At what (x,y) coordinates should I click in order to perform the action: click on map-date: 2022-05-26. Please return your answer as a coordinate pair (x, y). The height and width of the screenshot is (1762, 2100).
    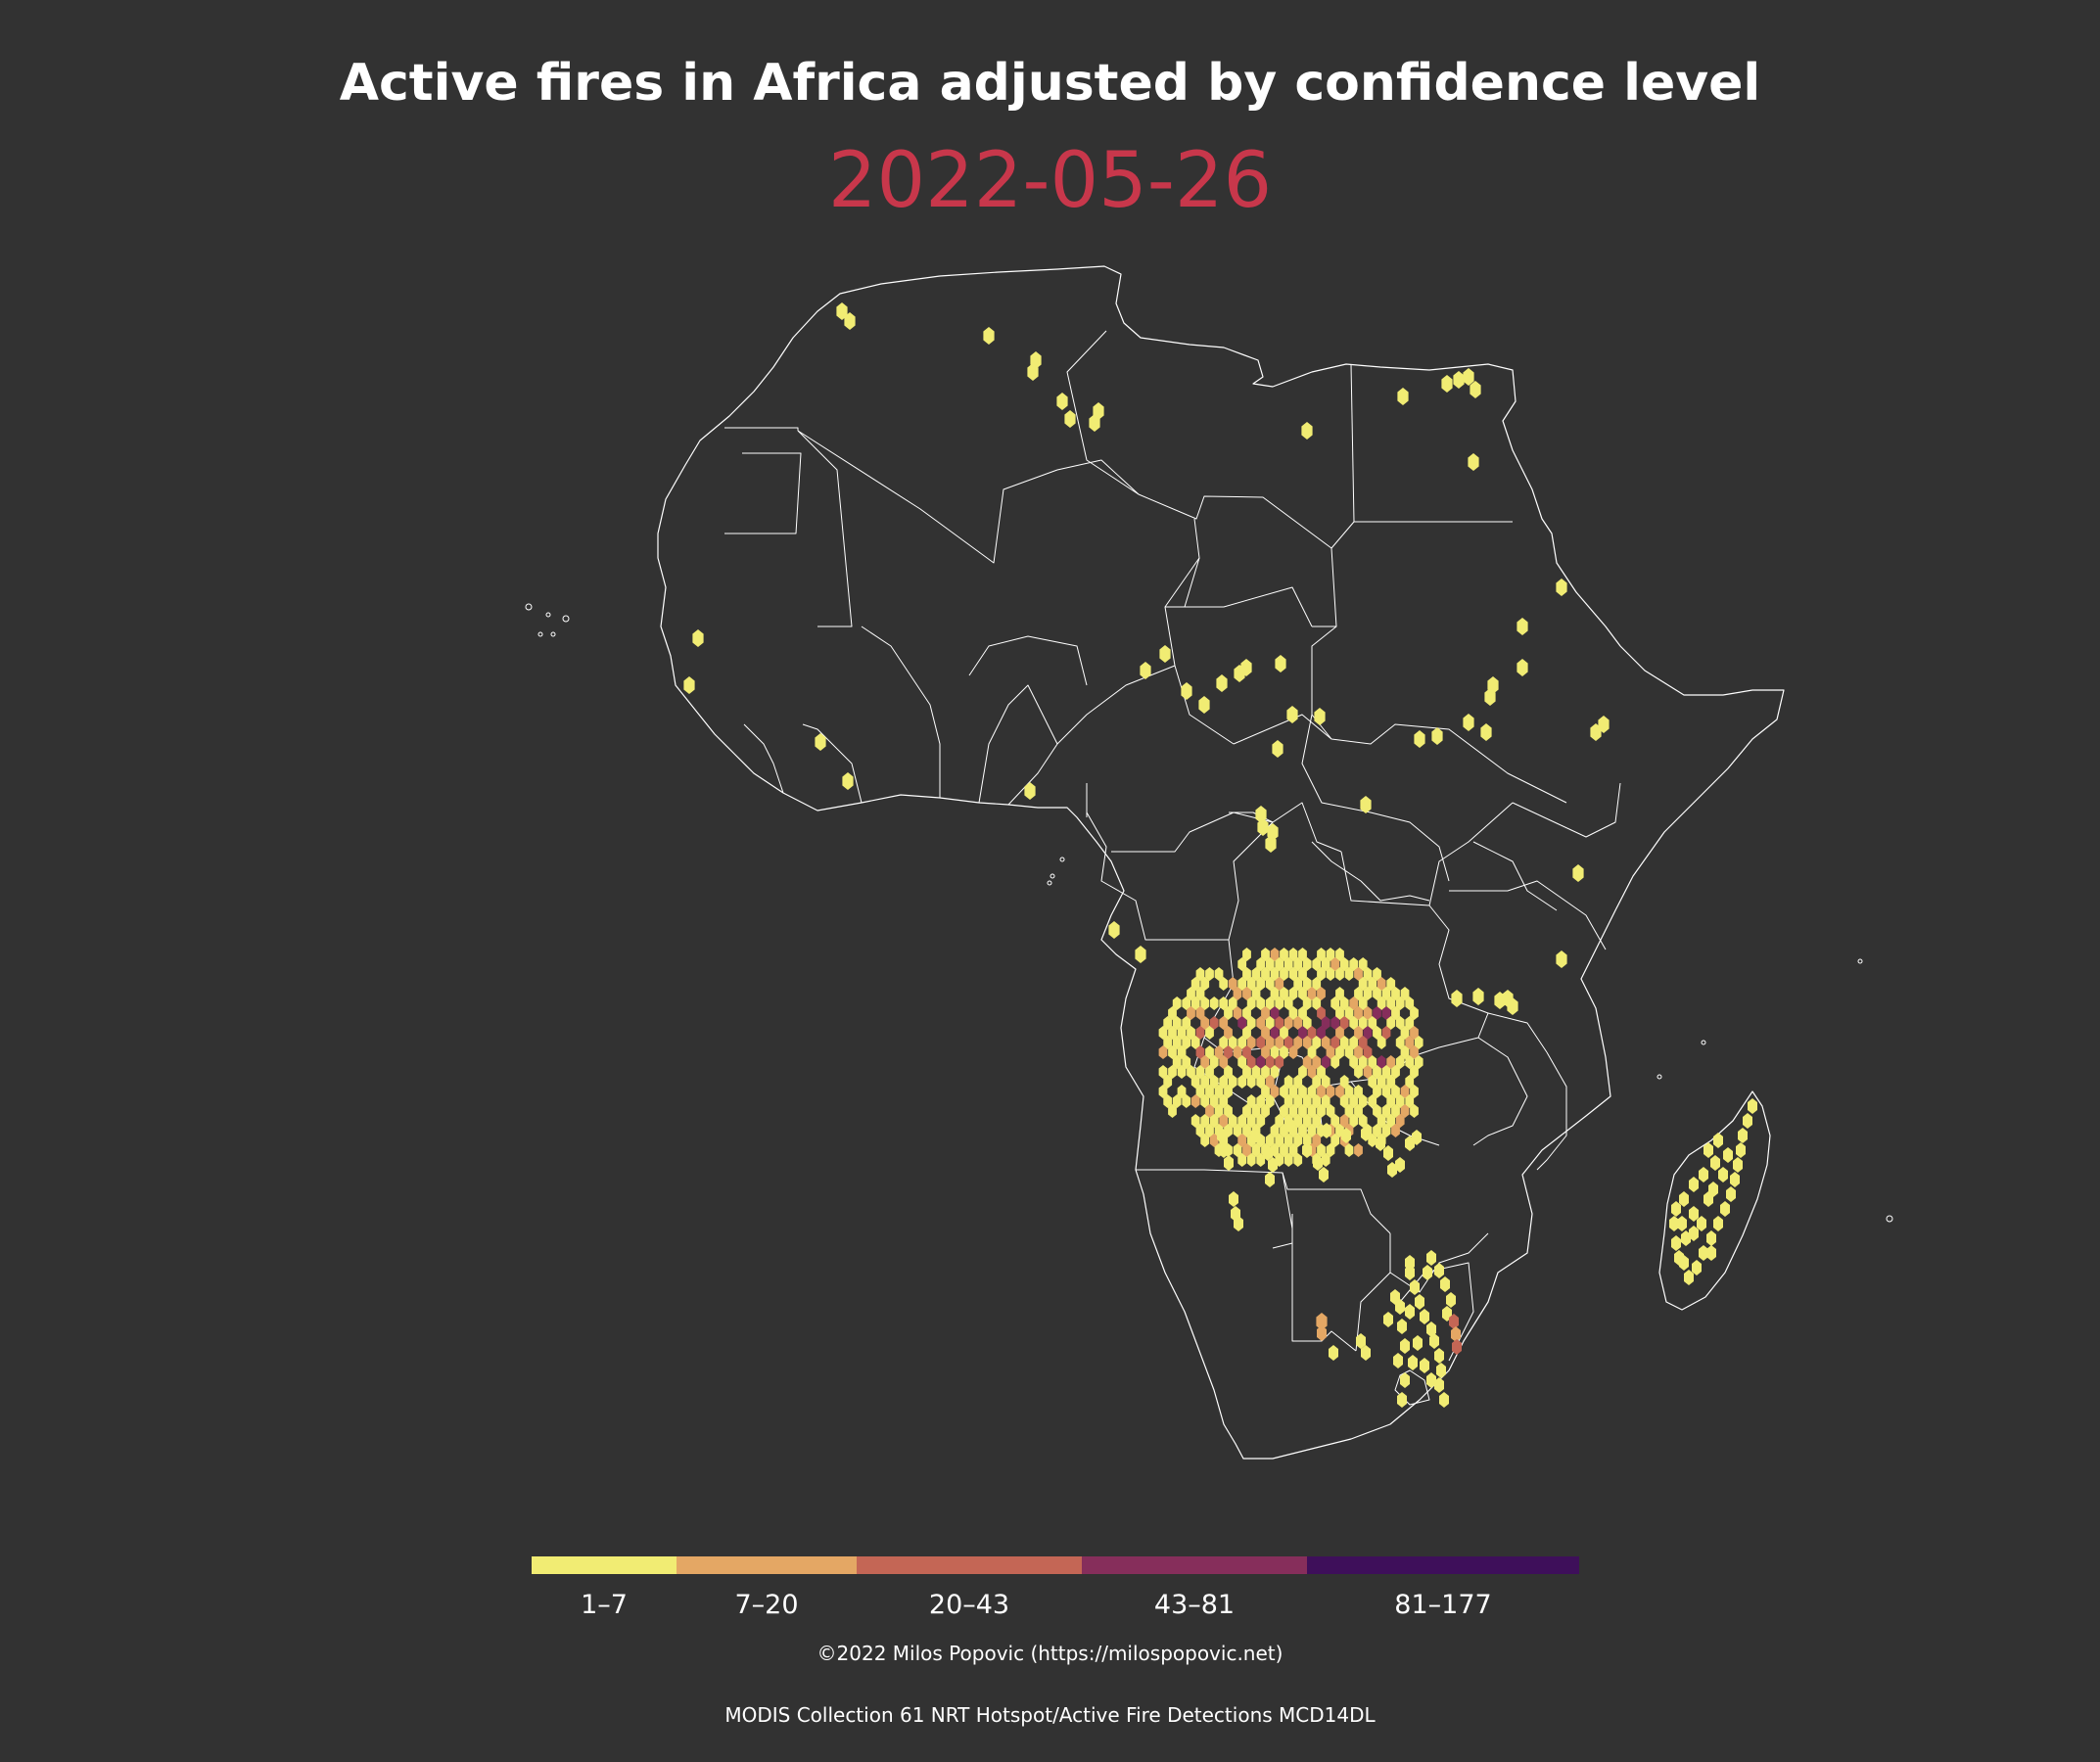
    Looking at the image, I should click on (1050, 181).